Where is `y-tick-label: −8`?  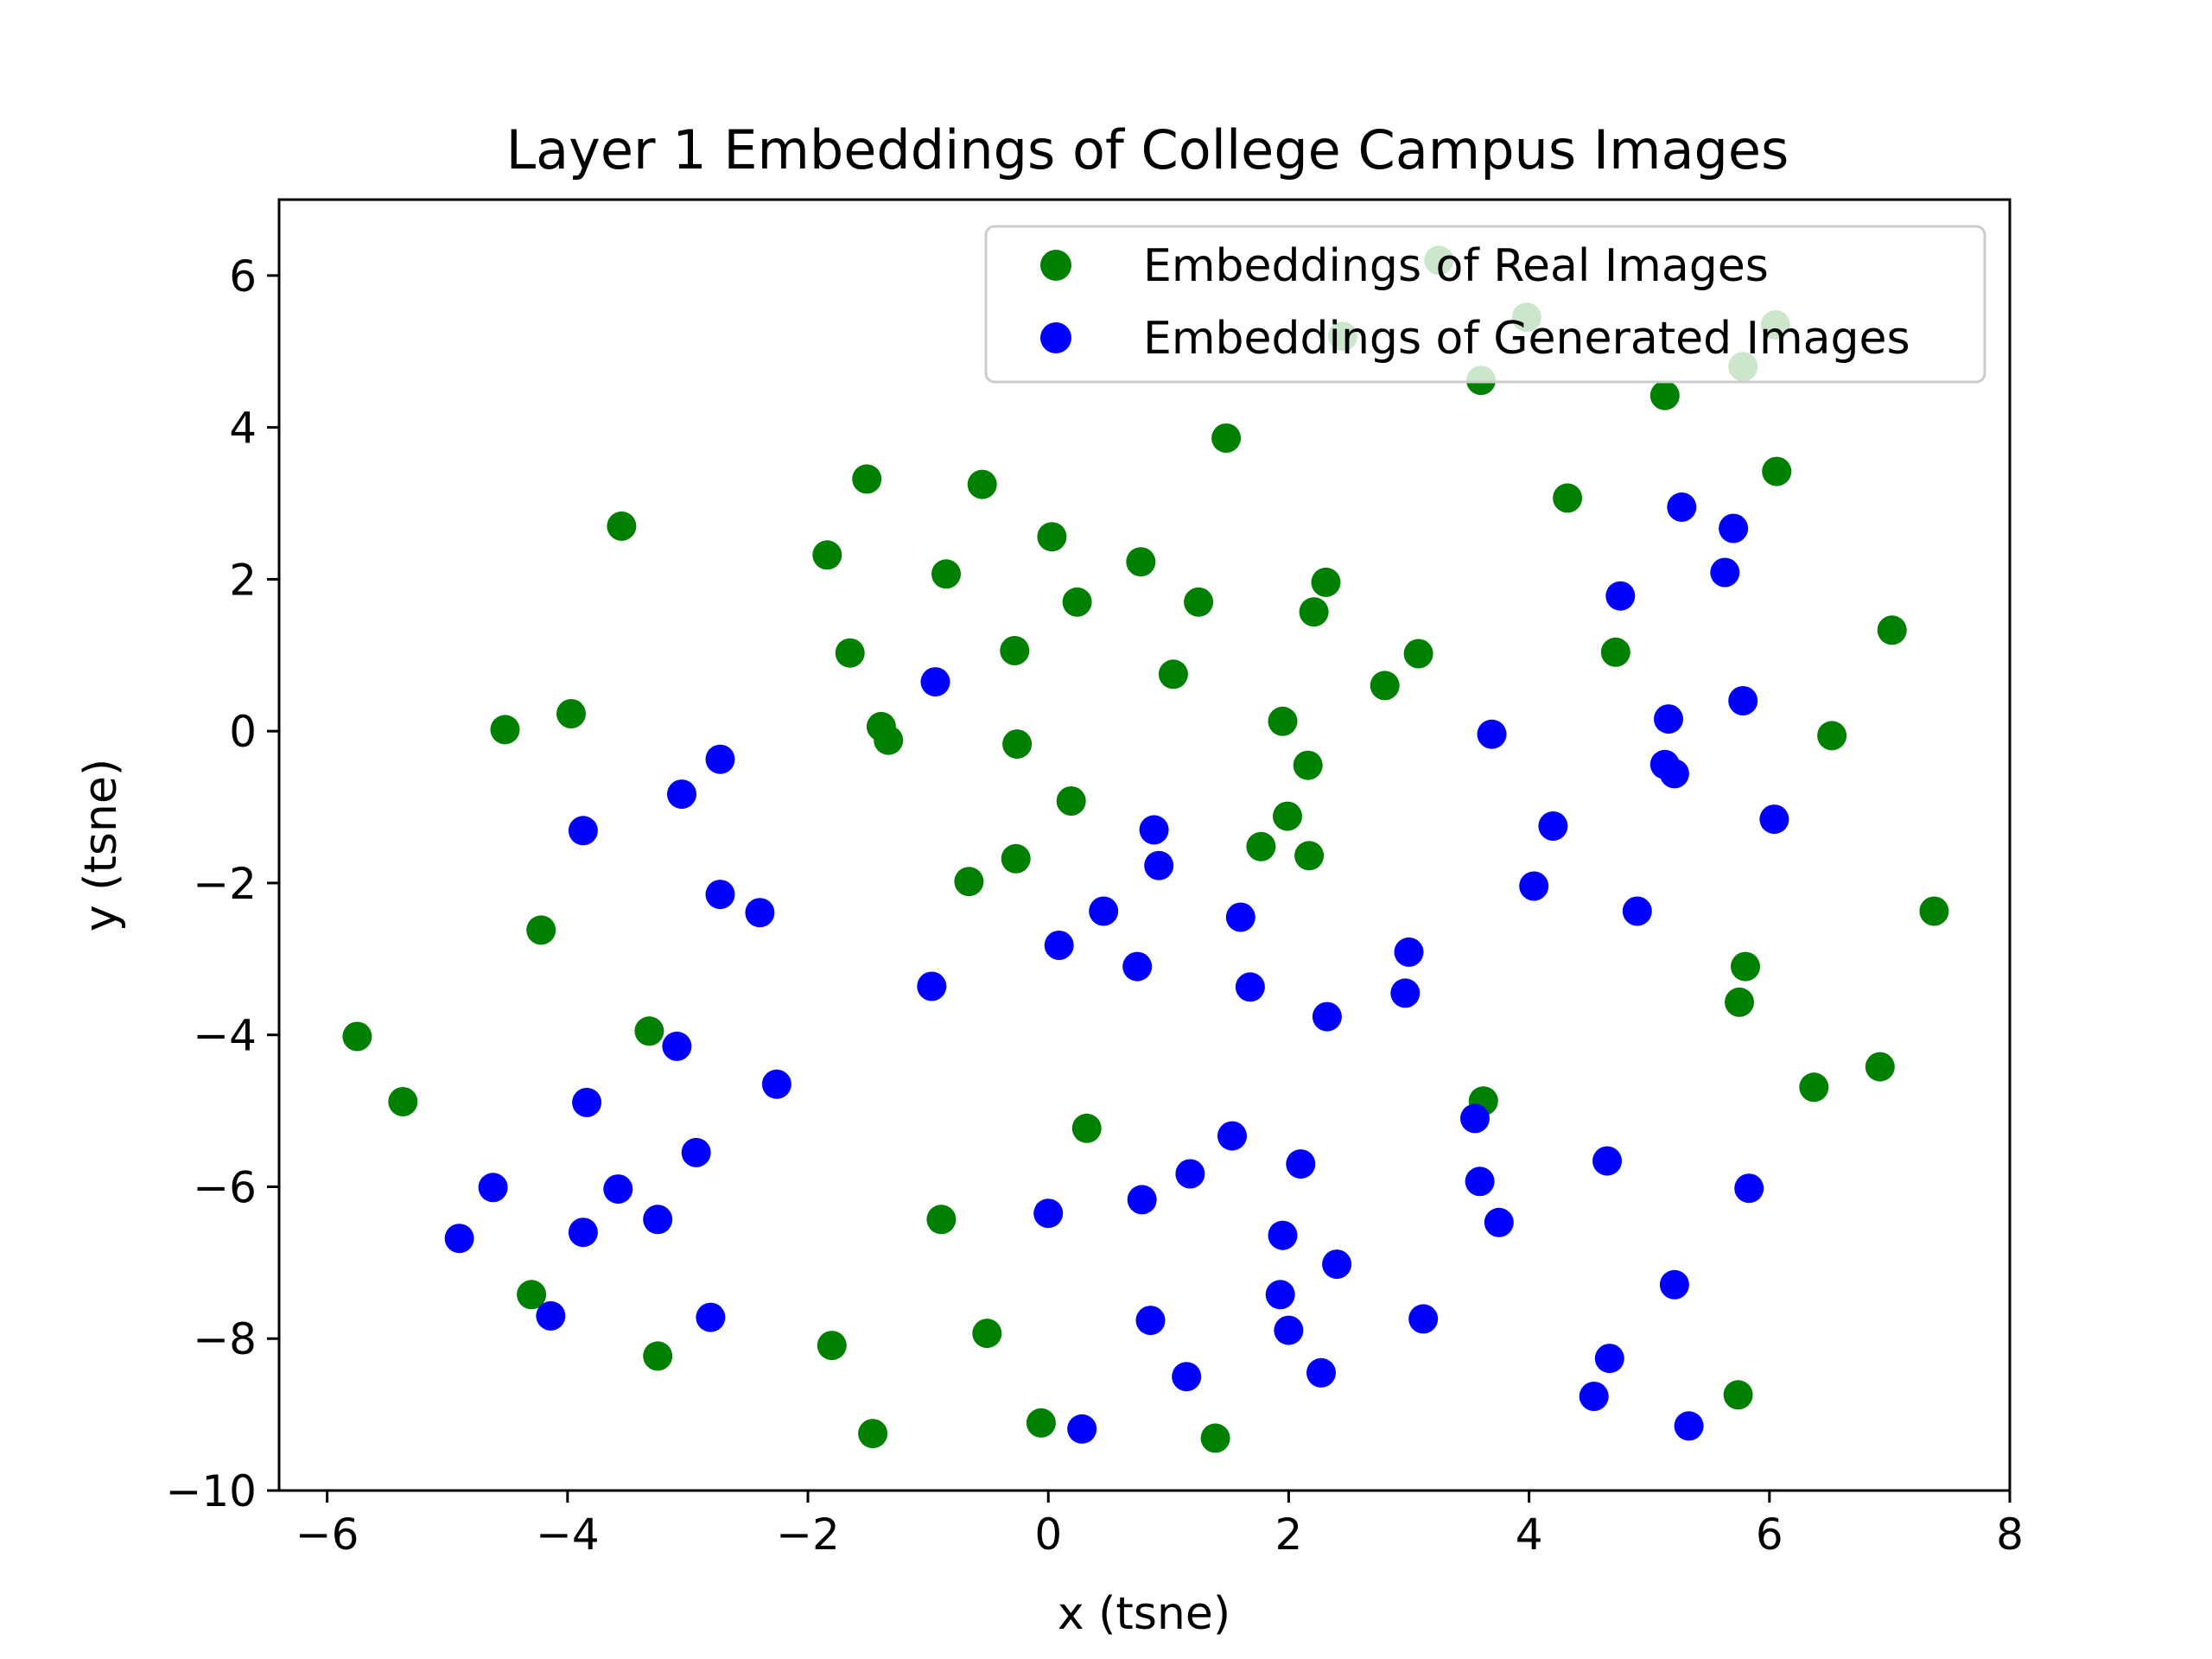
y-tick-label: −8 is located at coordinates (225, 1339).